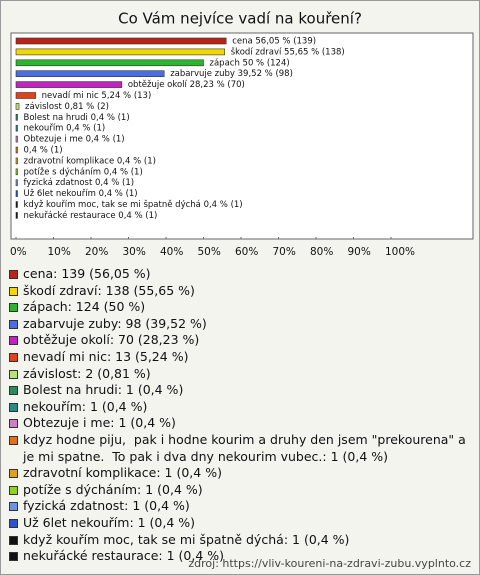 The height and width of the screenshot is (575, 480). What do you see at coordinates (77, 118) in the screenshot?
I see `value-label: Bolest na hrudi 0,4 % (1)` at bounding box center [77, 118].